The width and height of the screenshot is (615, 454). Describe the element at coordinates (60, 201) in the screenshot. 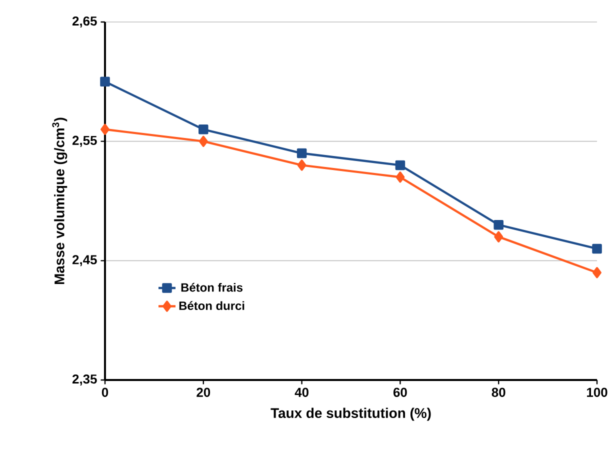

I see `y-axis-title: Masse volumique (g/cm$^{3}$)` at that location.